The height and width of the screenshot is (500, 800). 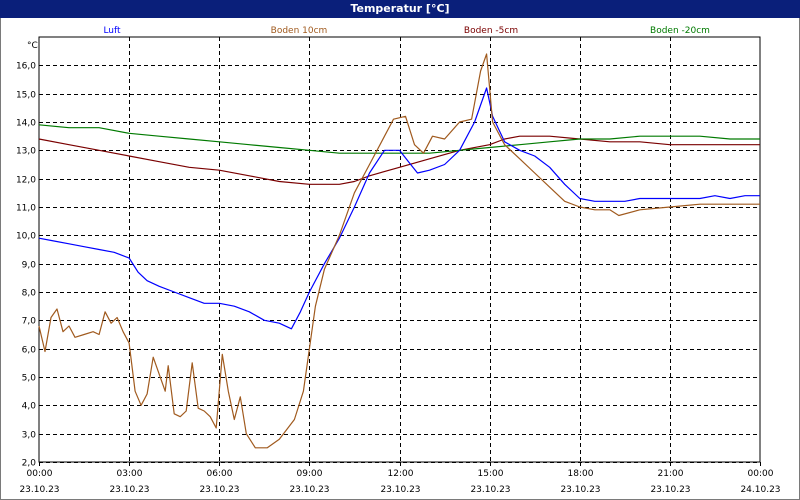 What do you see at coordinates (491, 31) in the screenshot?
I see `legend-entry: Boden -5cm` at bounding box center [491, 31].